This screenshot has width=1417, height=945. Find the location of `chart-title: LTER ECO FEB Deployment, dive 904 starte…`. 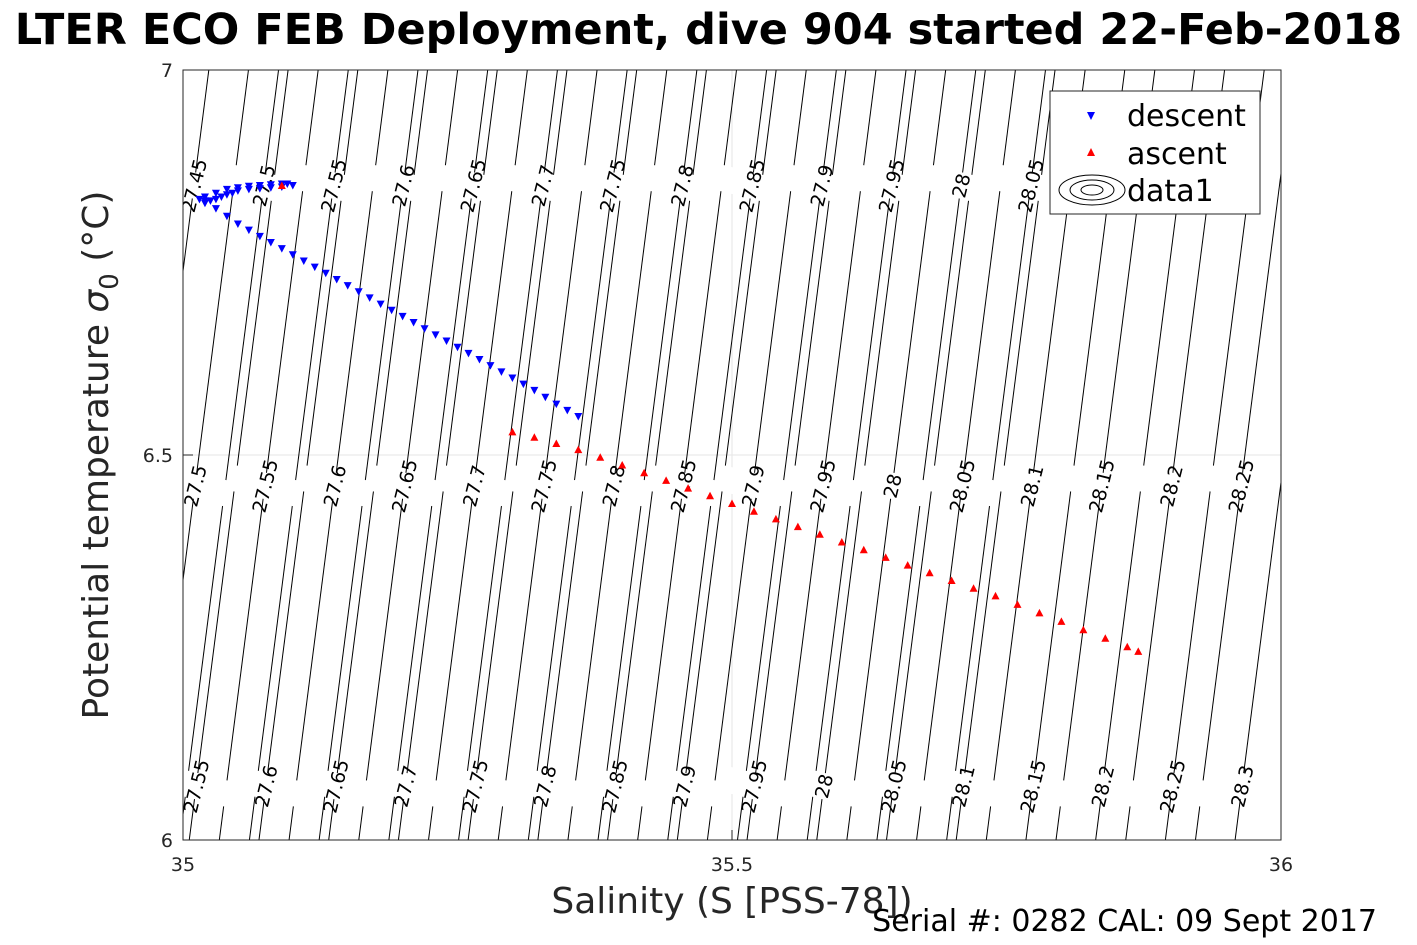

chart-title: LTER ECO FEB Deployment, dive 904 starte… is located at coordinates (708, 30).